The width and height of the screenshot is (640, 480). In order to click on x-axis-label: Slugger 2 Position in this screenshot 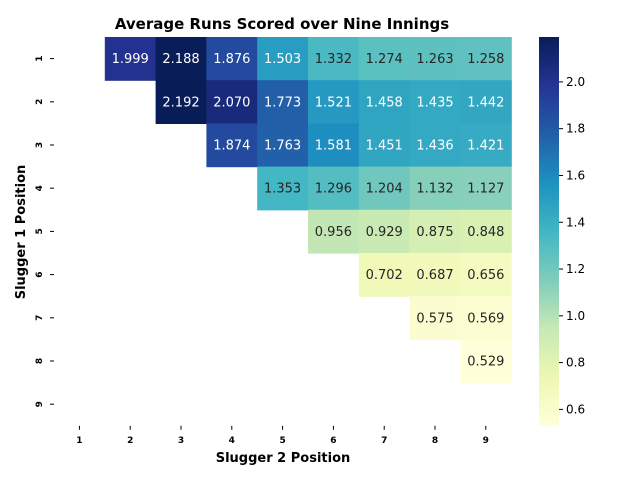, I will do `click(283, 458)`.